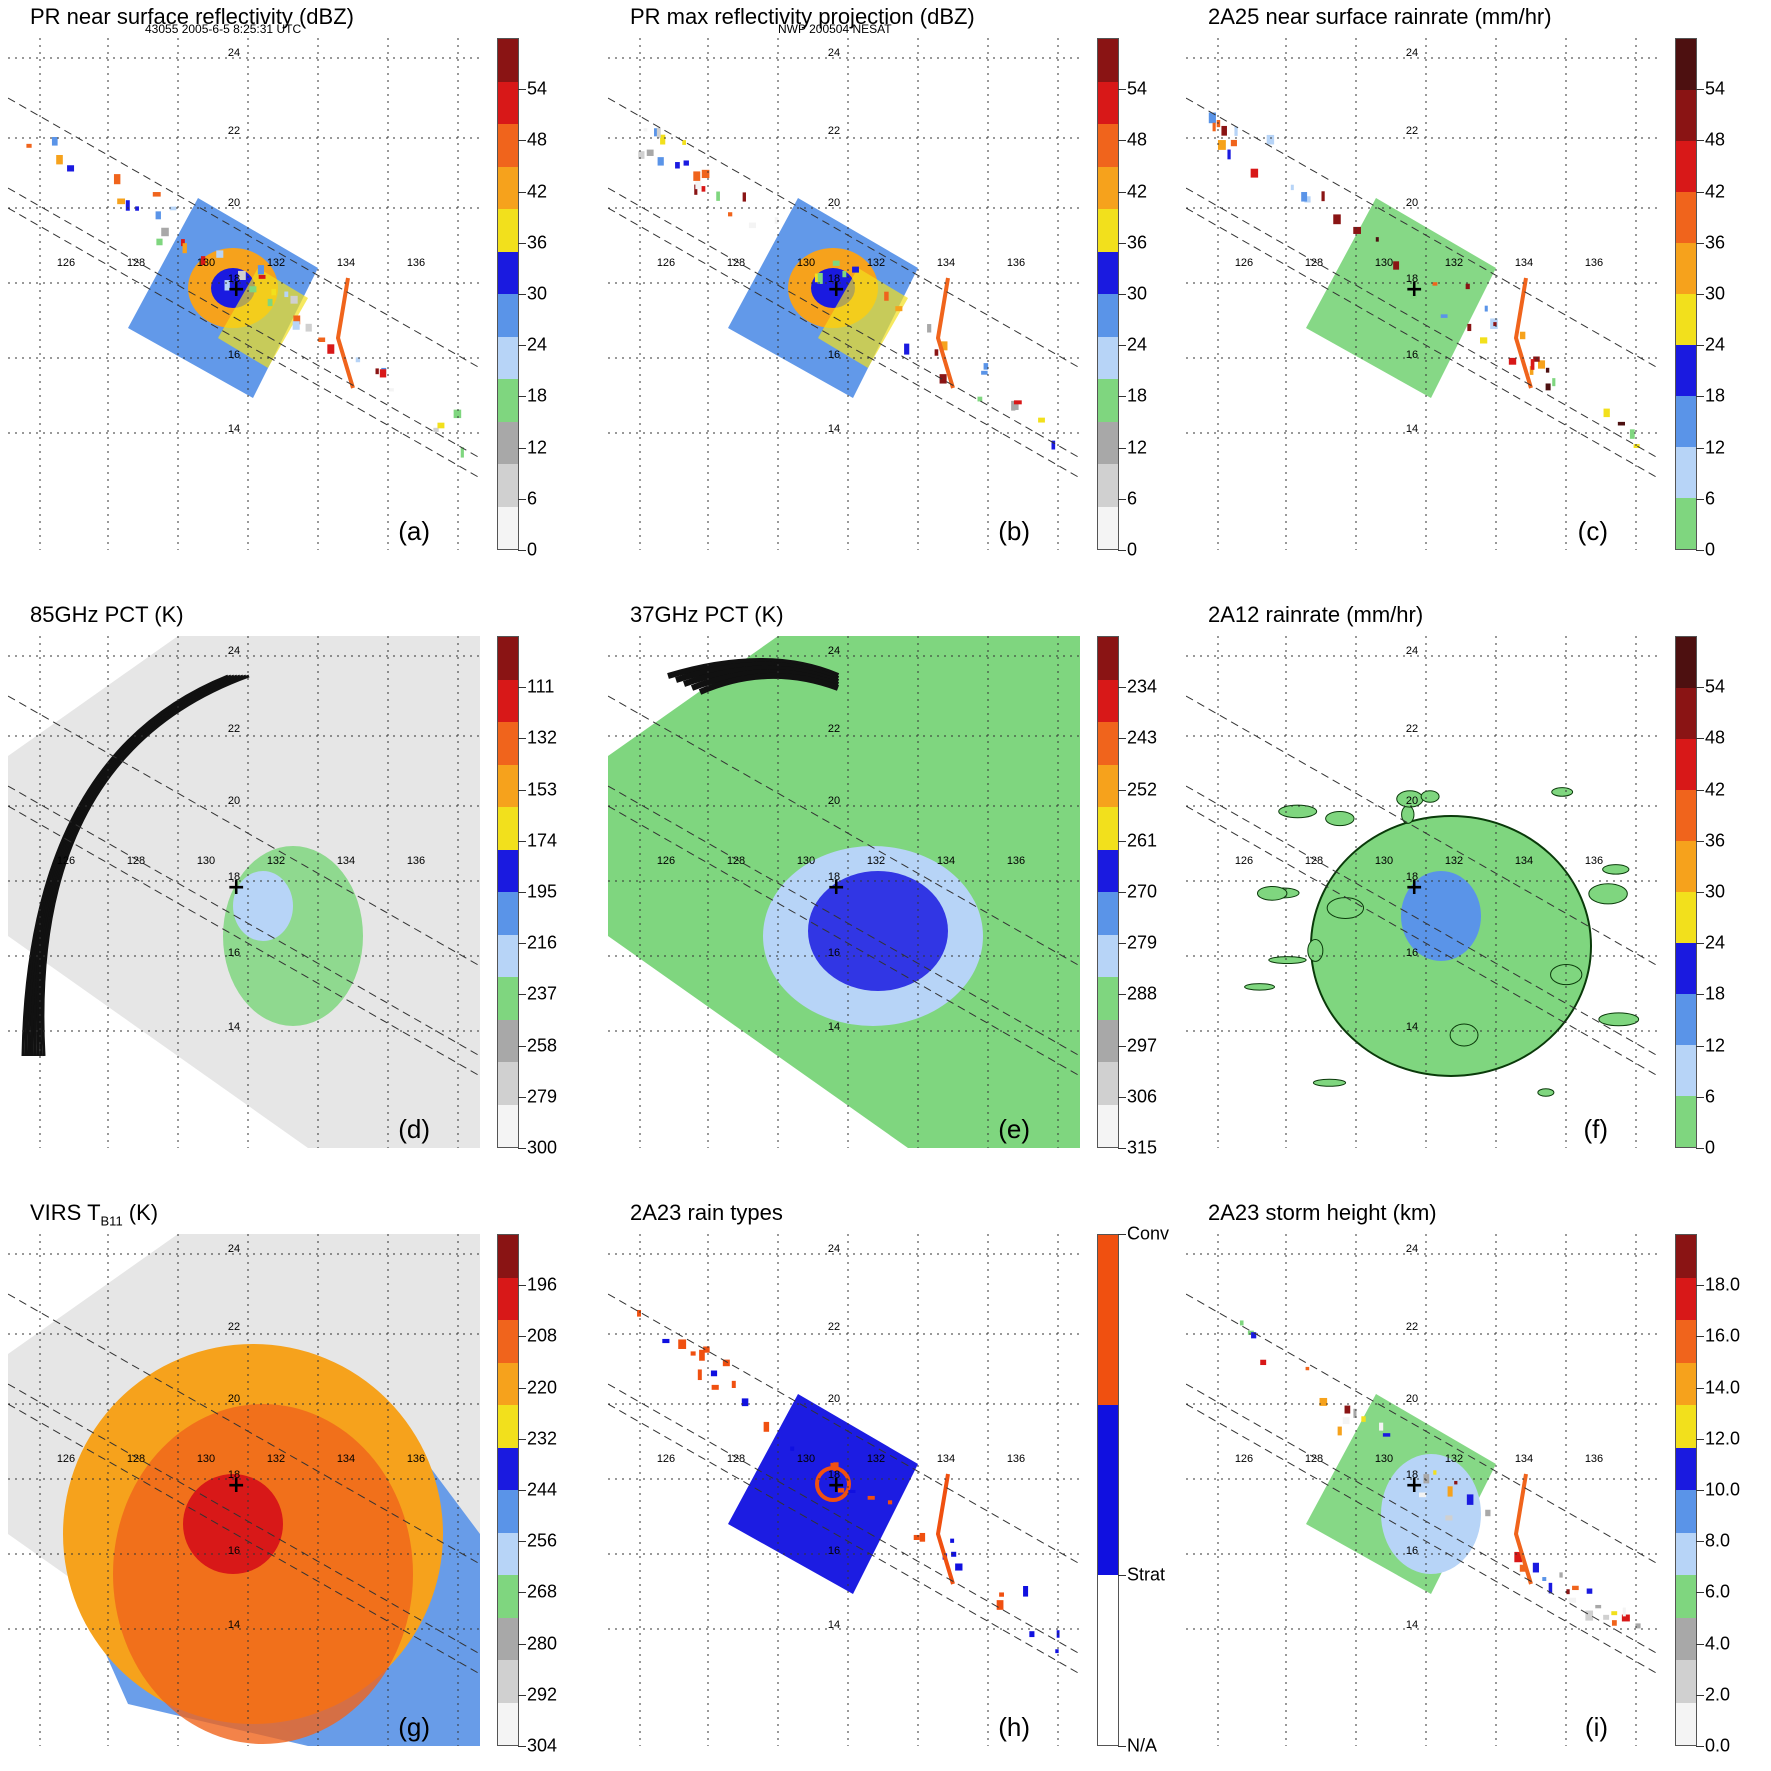 The image size is (1771, 1771). I want to click on colorbar-tick-label: 243, so click(1142, 737).